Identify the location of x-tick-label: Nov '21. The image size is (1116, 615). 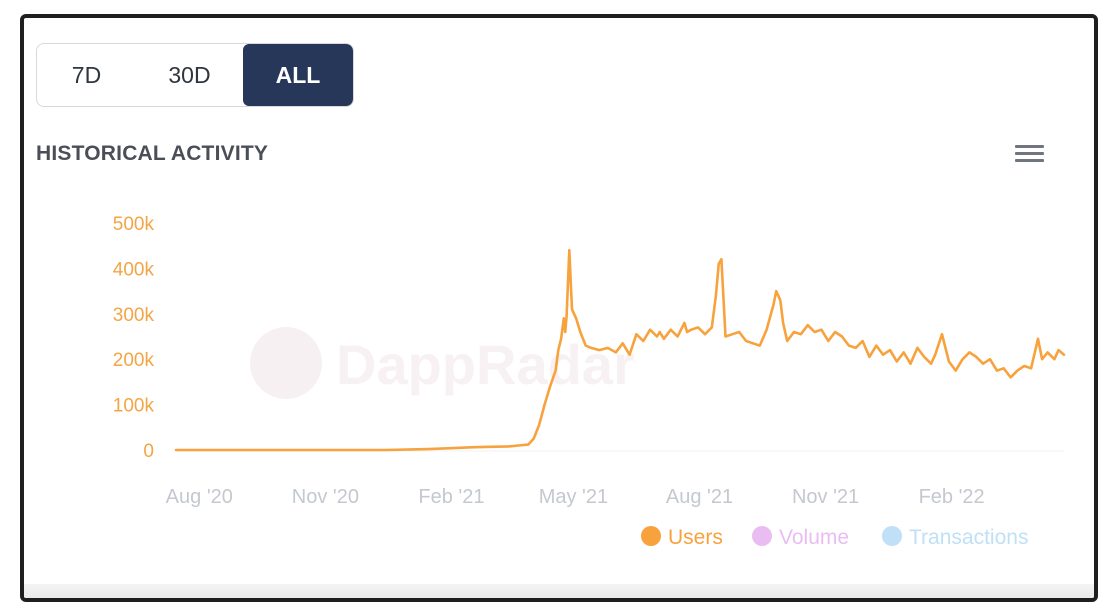
(825, 497).